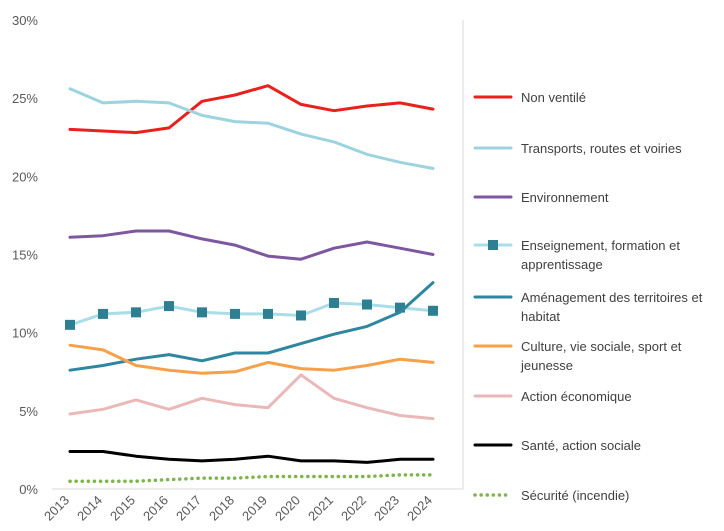  What do you see at coordinates (25, 20) in the screenshot?
I see `y-tick-label: 30%` at bounding box center [25, 20].